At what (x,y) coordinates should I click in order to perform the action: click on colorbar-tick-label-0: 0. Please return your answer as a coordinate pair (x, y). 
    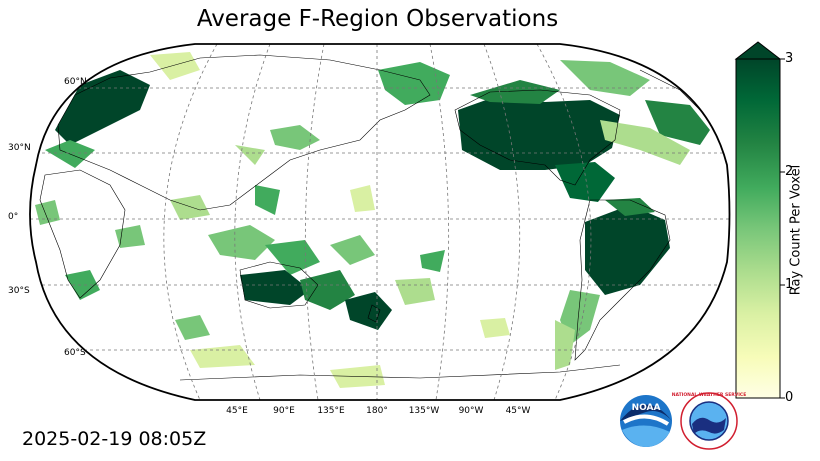
    Looking at the image, I should click on (789, 397).